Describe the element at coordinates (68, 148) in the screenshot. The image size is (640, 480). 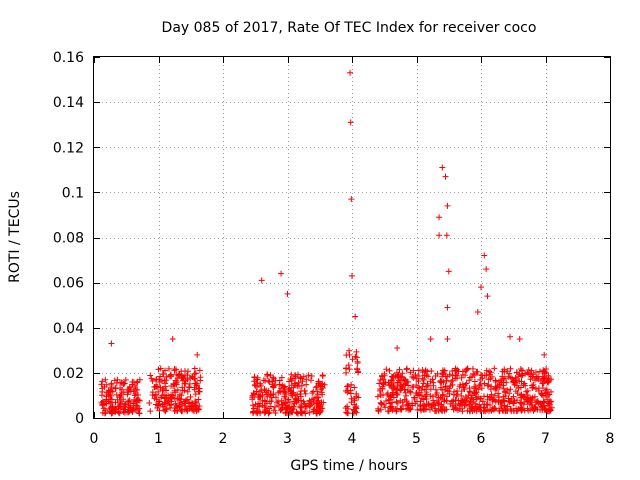
I see `y-tick-label: 0.12` at that location.